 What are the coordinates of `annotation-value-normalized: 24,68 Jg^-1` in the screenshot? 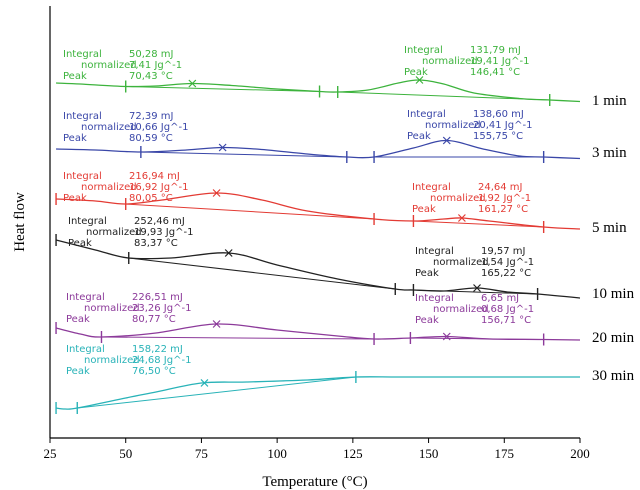 It's located at (161, 360).